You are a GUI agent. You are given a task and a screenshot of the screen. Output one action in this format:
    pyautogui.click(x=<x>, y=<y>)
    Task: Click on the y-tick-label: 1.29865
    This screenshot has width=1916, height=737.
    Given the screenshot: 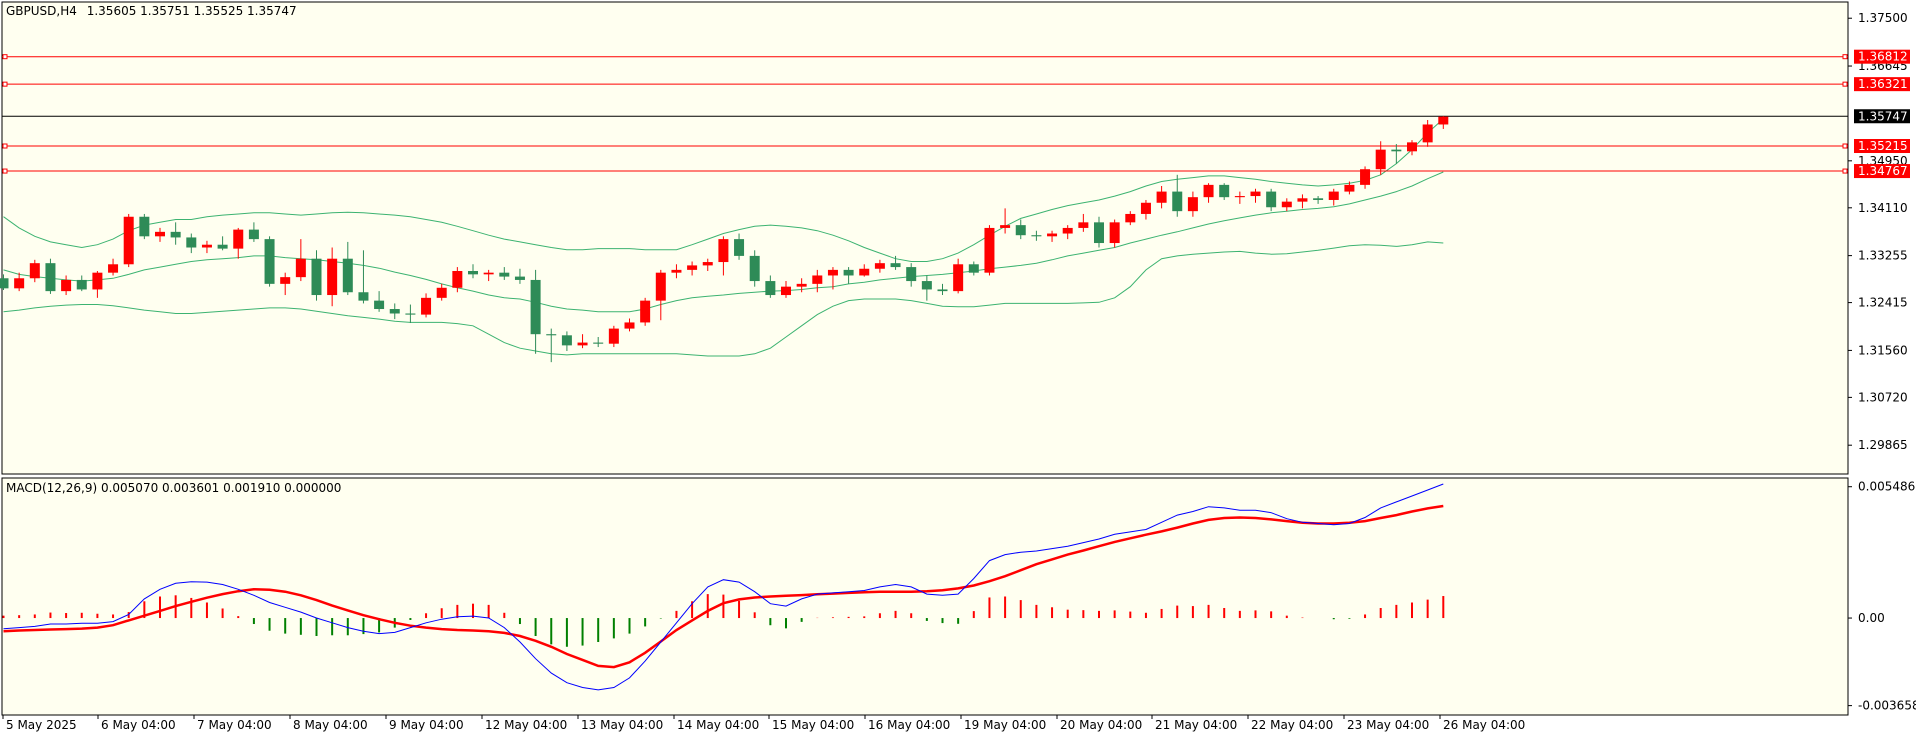 What is the action you would take?
    pyautogui.click(x=1883, y=445)
    